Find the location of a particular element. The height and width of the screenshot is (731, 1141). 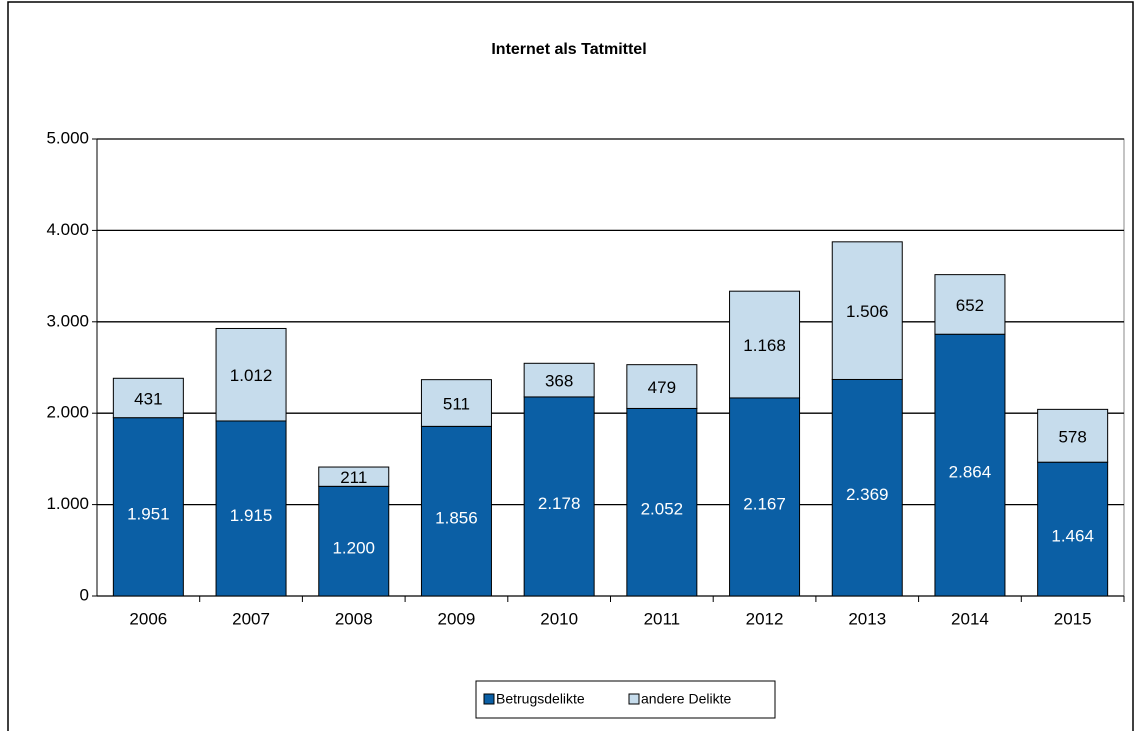

value-label: 2.369 is located at coordinates (867, 494).